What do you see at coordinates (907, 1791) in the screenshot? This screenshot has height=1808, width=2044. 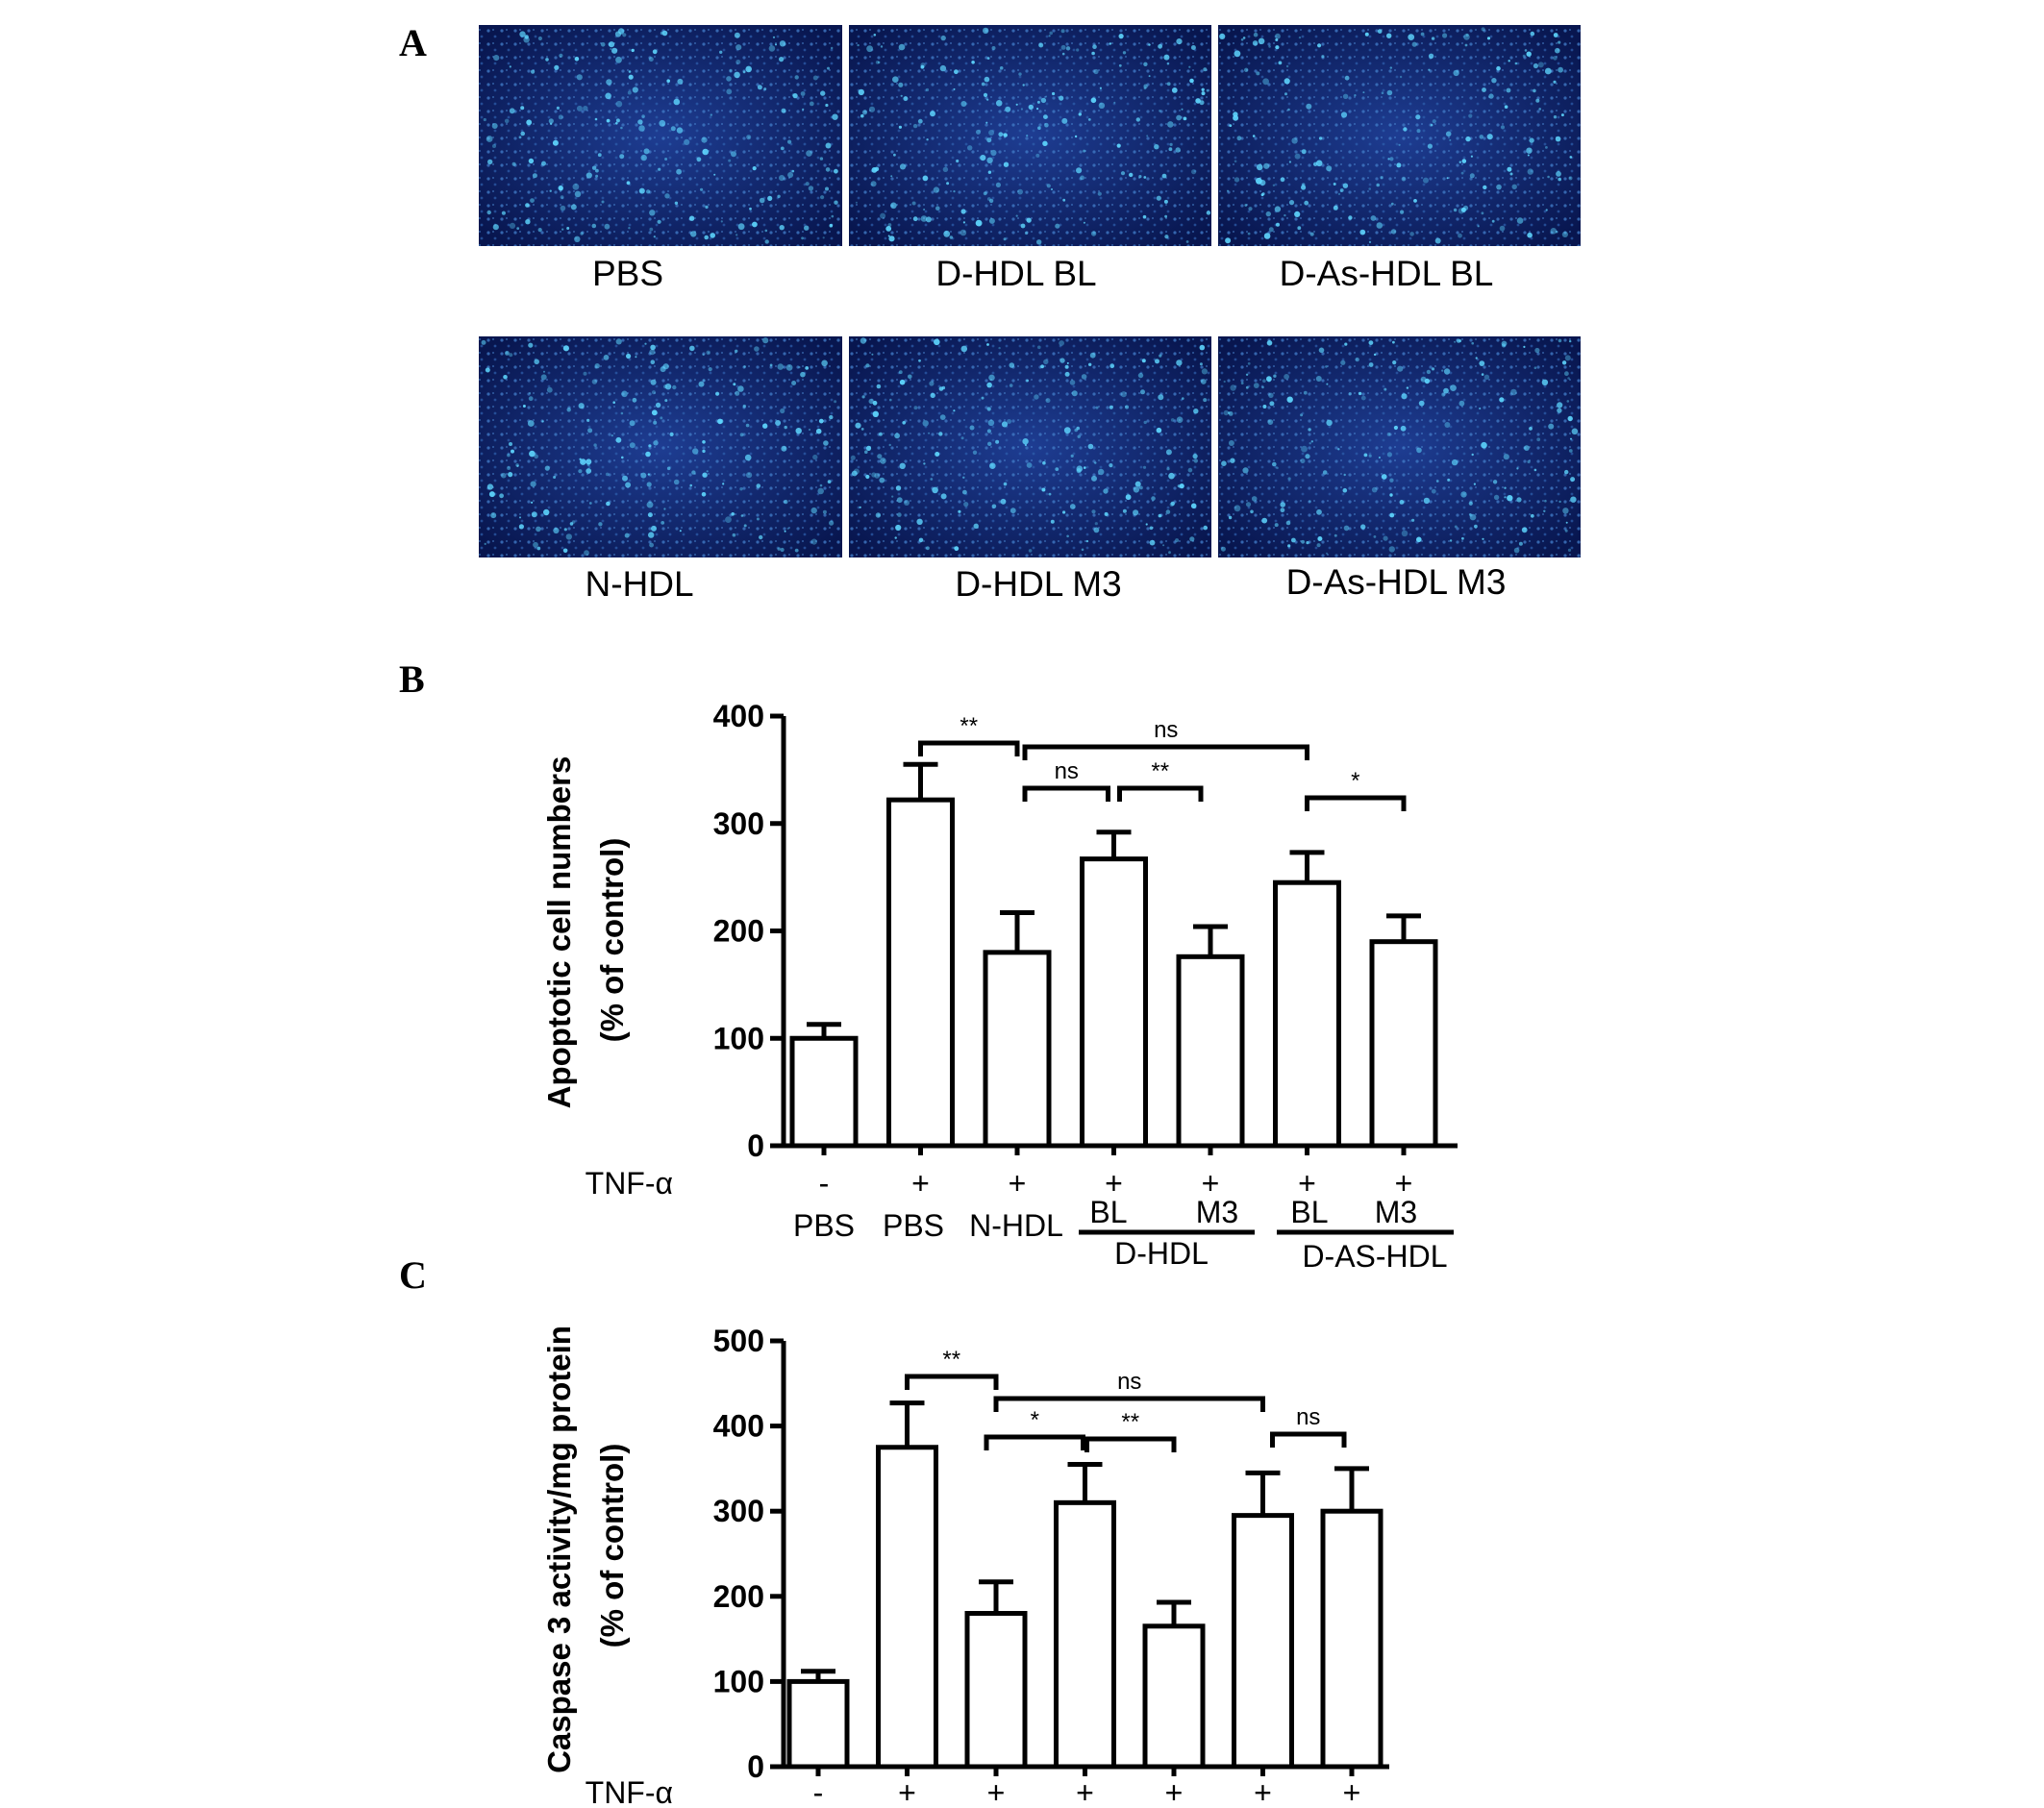 I see `tnf-sign: +` at bounding box center [907, 1791].